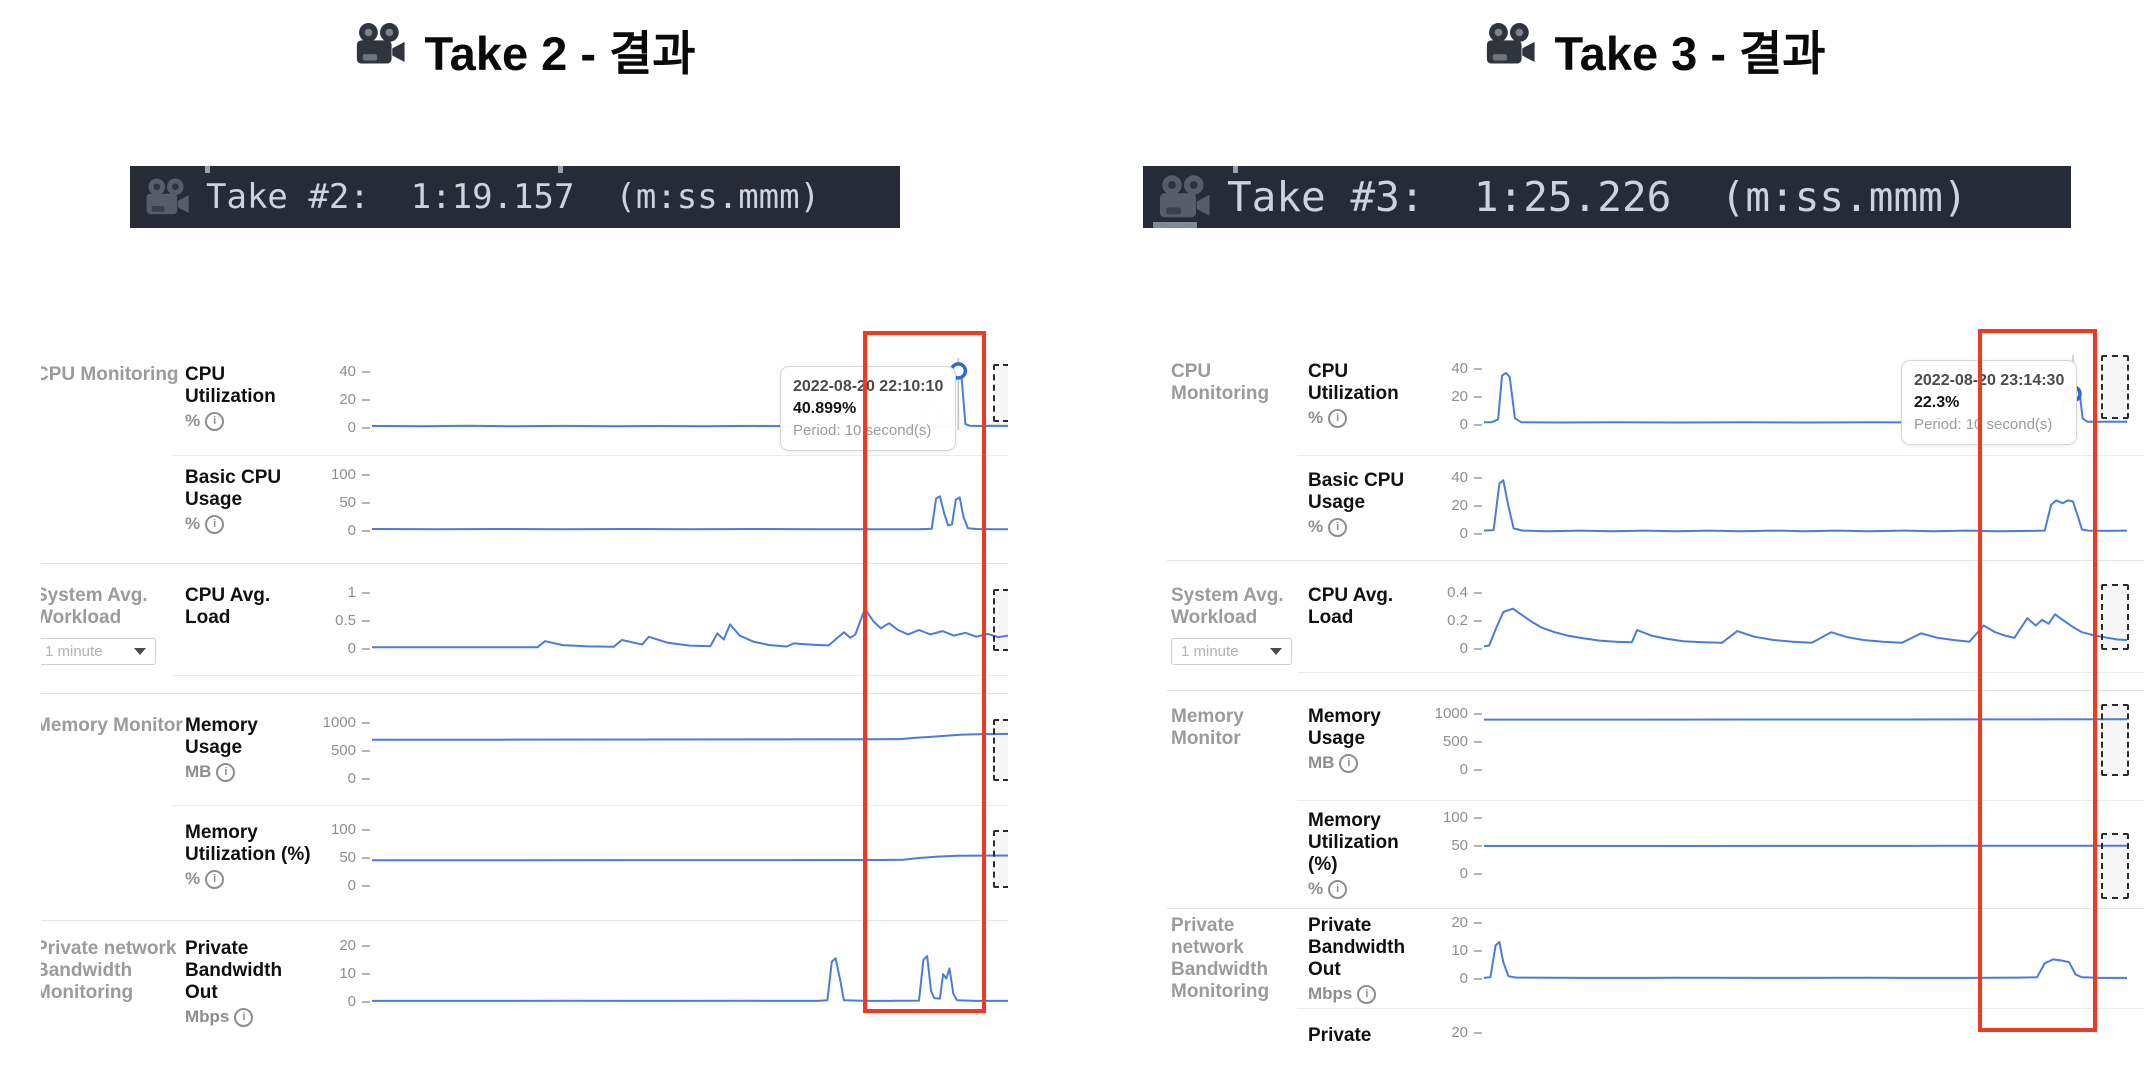  What do you see at coordinates (344, 871) in the screenshot?
I see `y-axis: 100 50 0` at bounding box center [344, 871].